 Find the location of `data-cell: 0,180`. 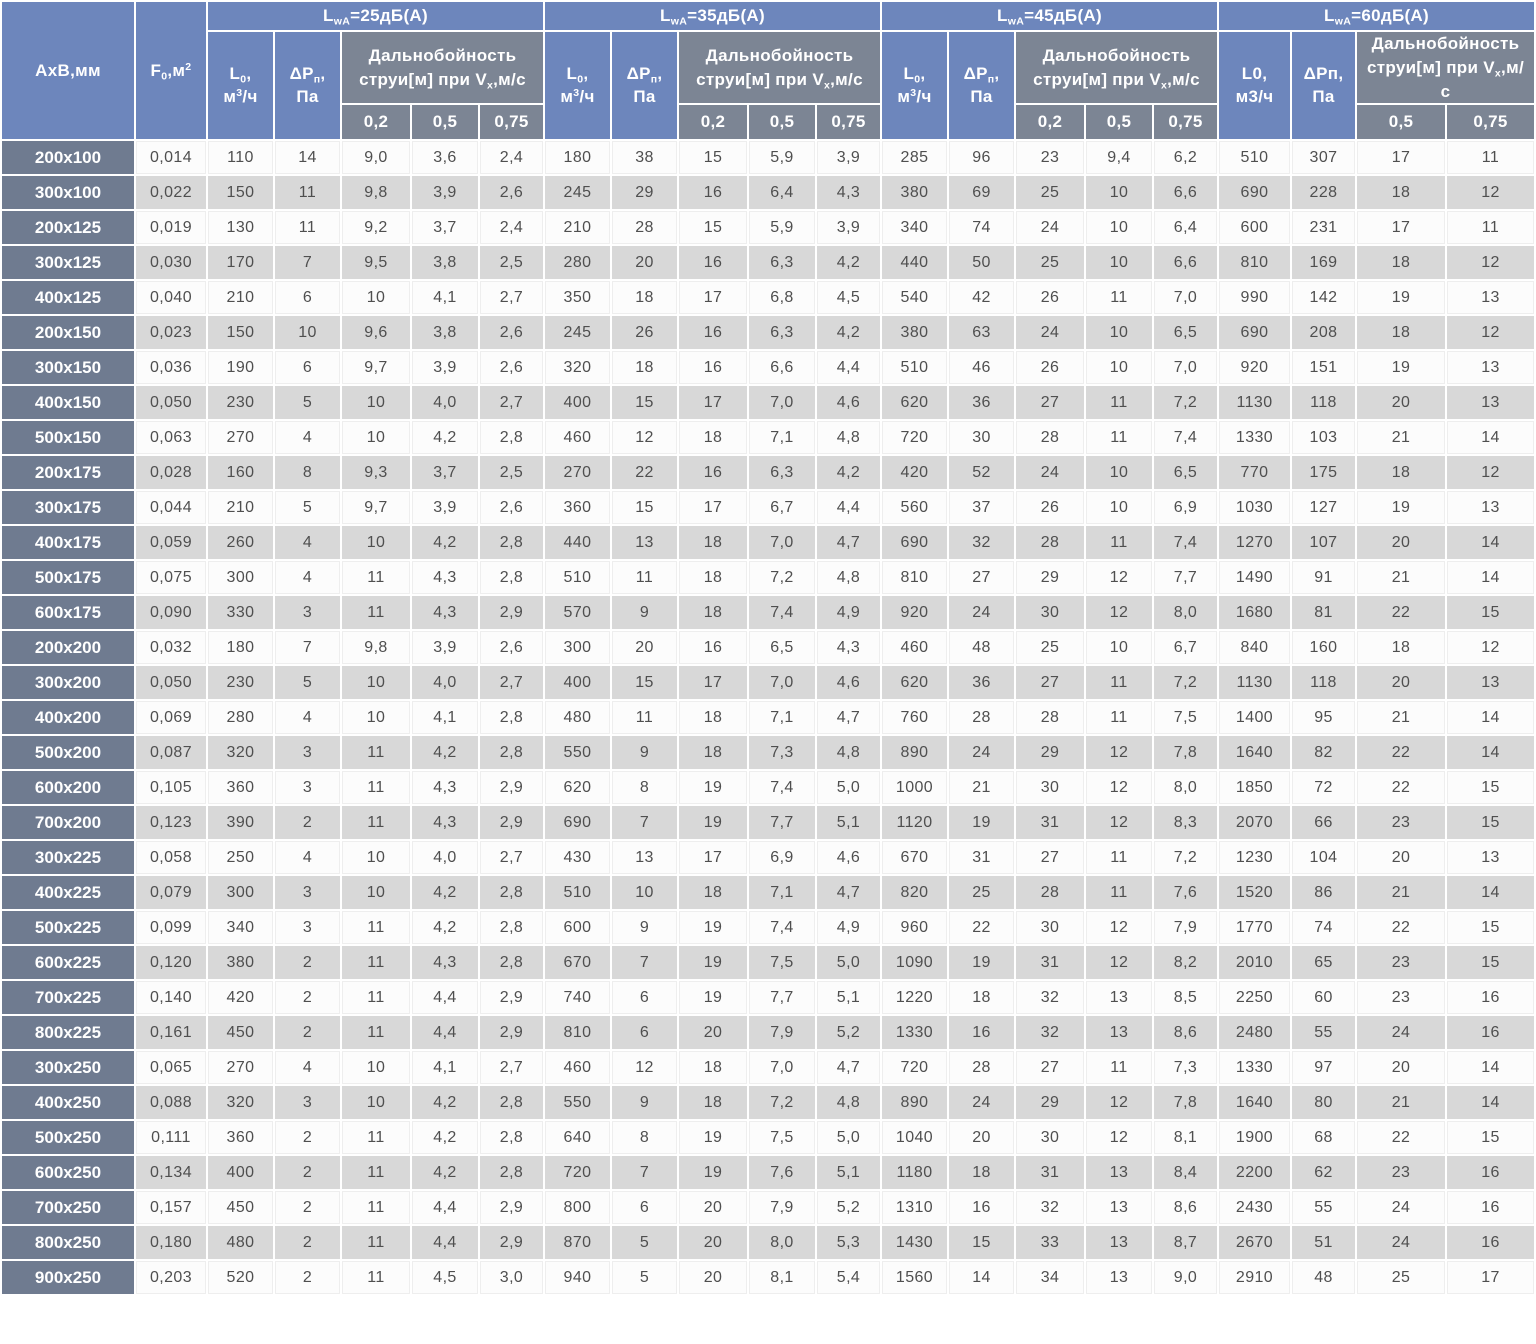

data-cell: 0,180 is located at coordinates (171, 1243).